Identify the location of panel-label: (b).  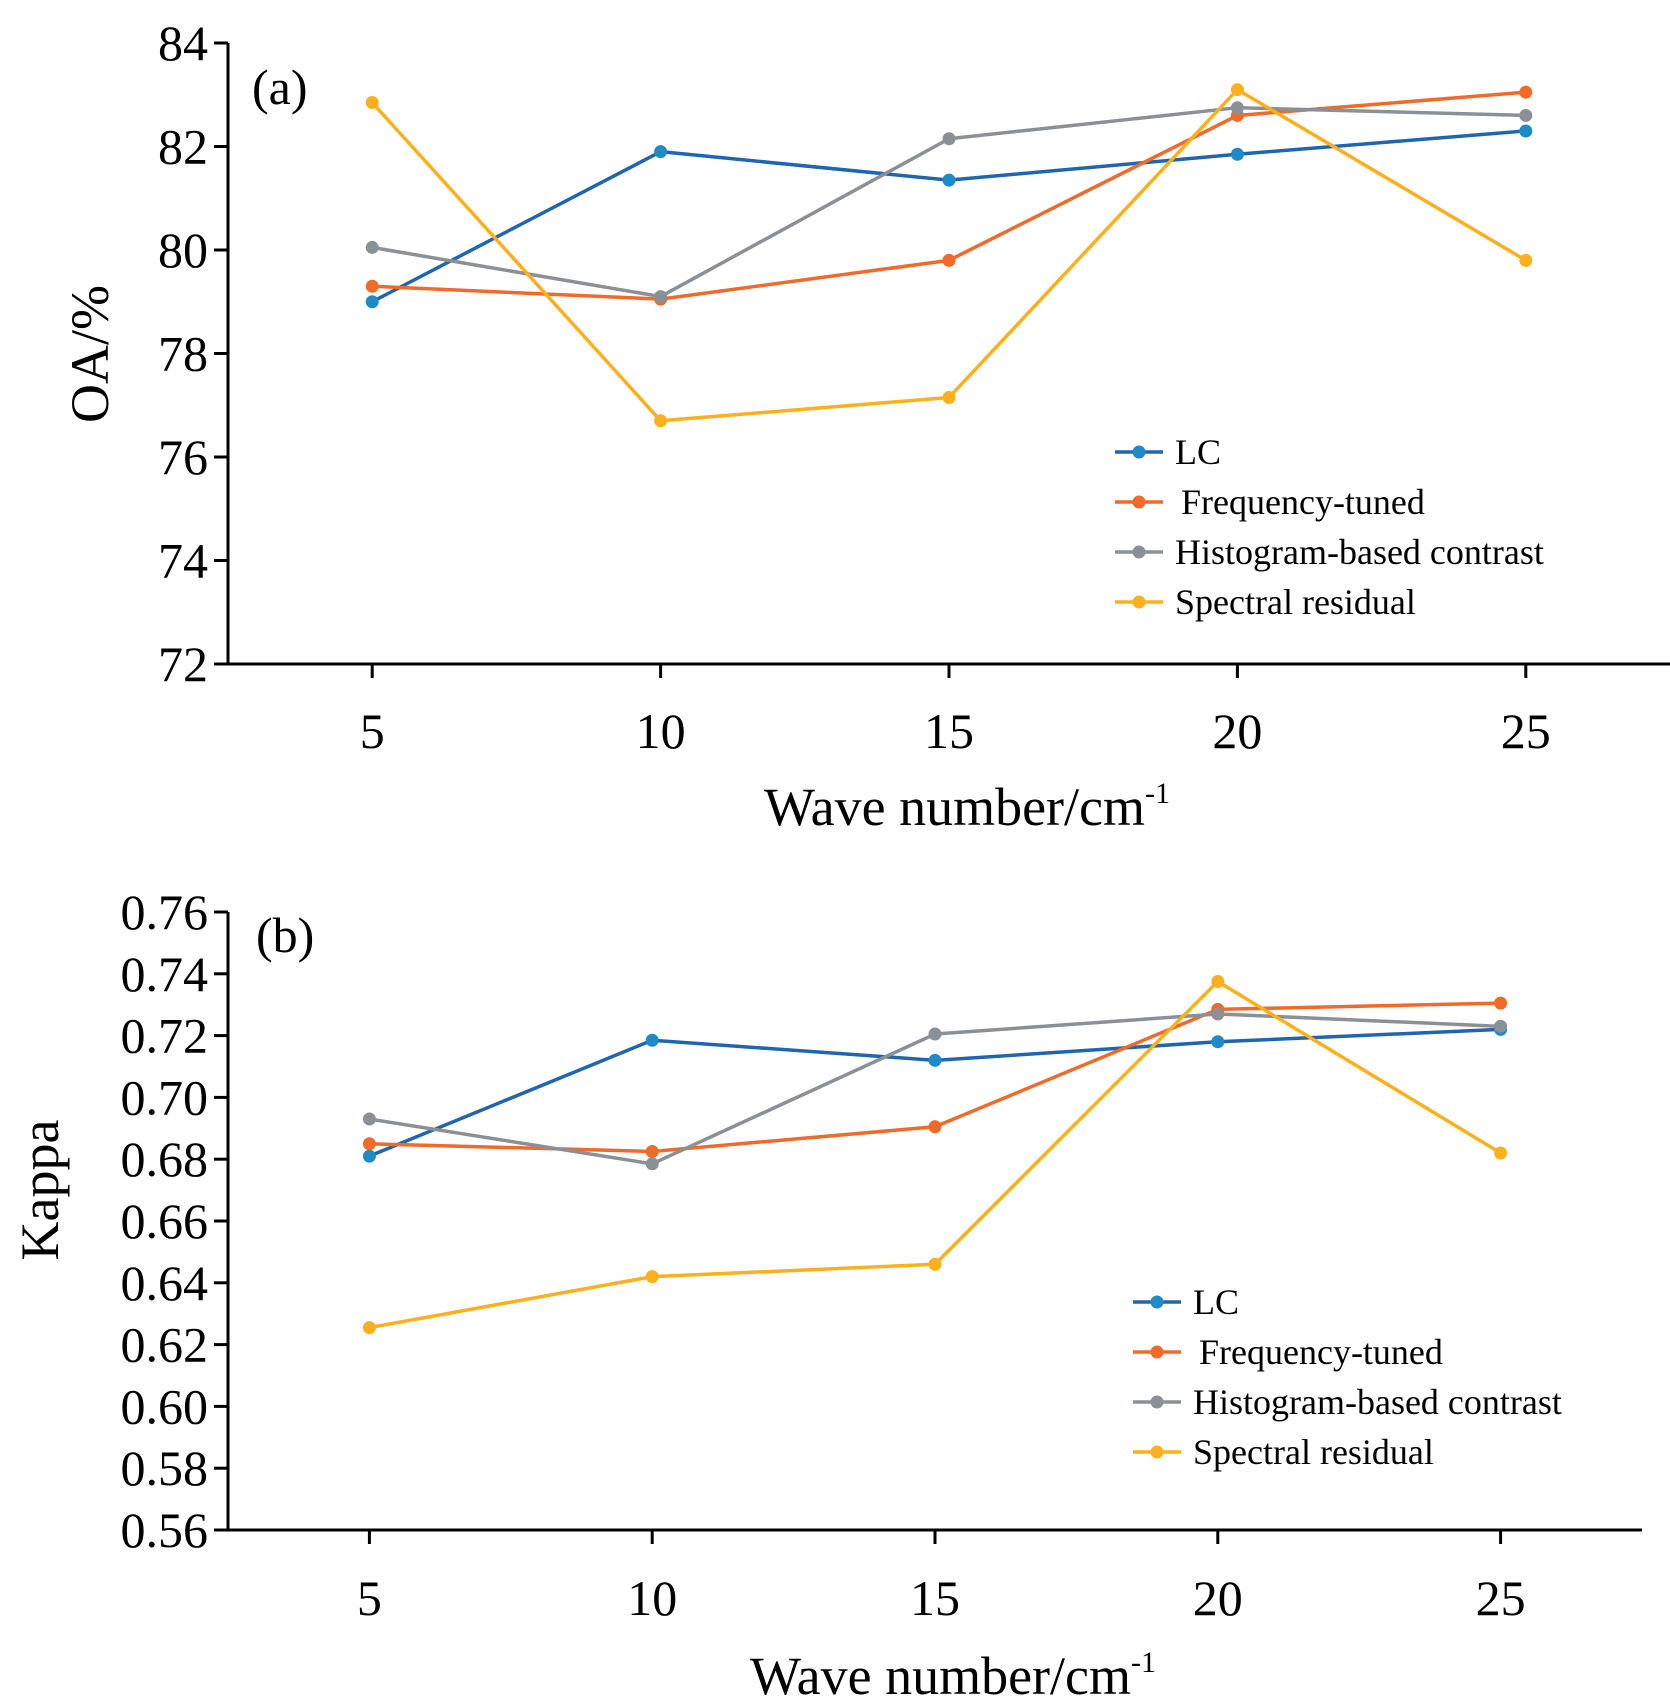
(285, 935).